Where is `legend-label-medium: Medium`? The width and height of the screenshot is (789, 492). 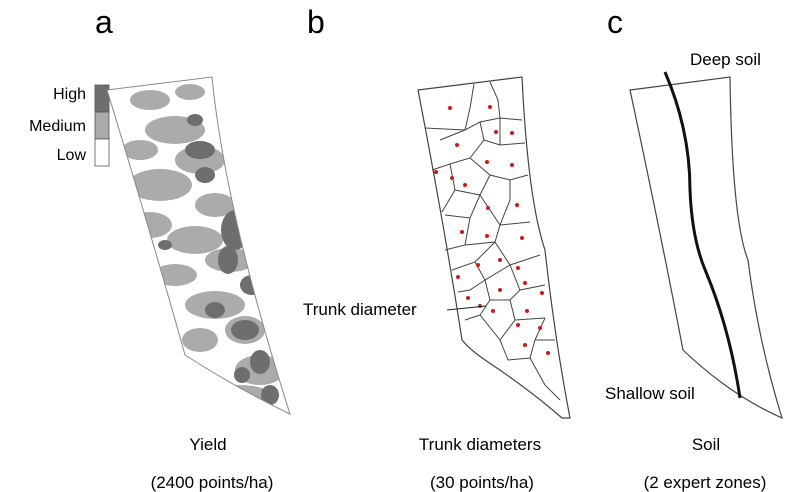 legend-label-medium: Medium is located at coordinates (57, 126).